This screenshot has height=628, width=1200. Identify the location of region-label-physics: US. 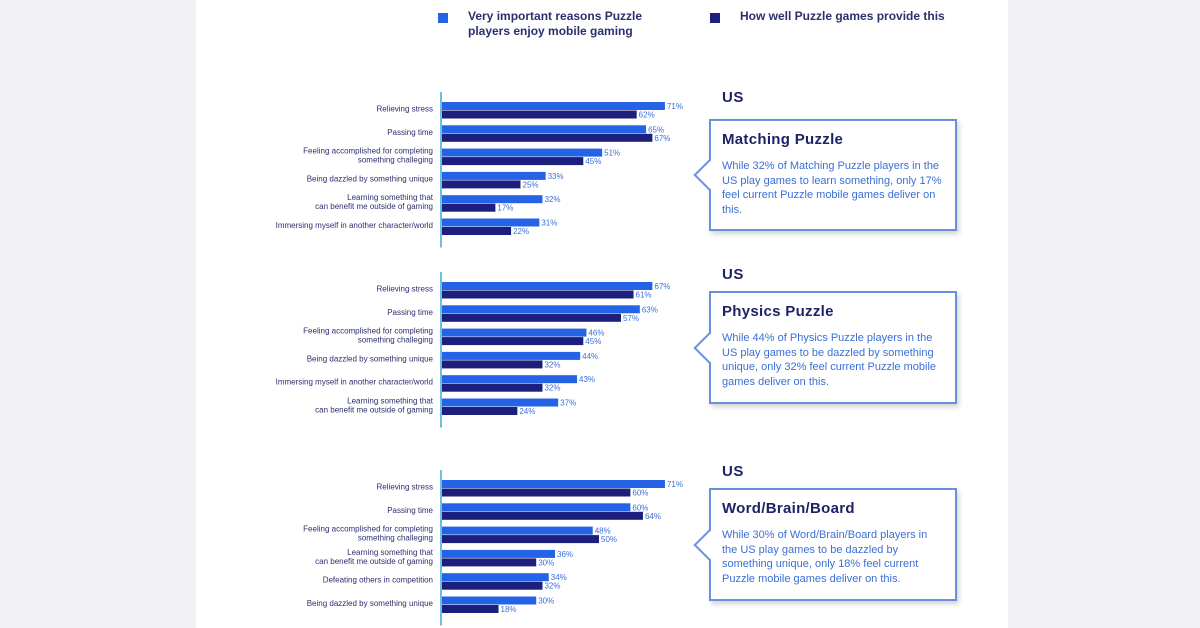
(733, 274).